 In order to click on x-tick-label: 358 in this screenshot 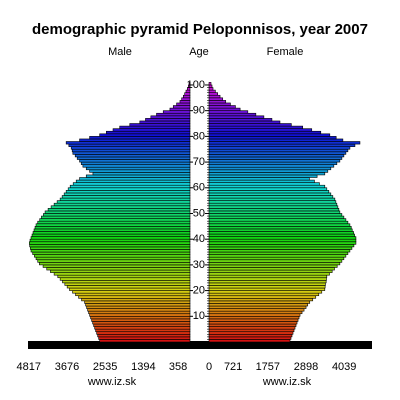, I will do `click(178, 367)`.